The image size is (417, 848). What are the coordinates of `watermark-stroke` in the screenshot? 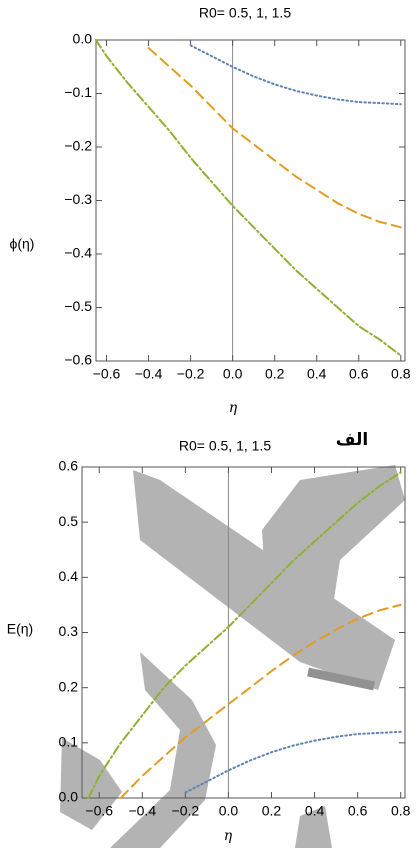 It's located at (341, 679).